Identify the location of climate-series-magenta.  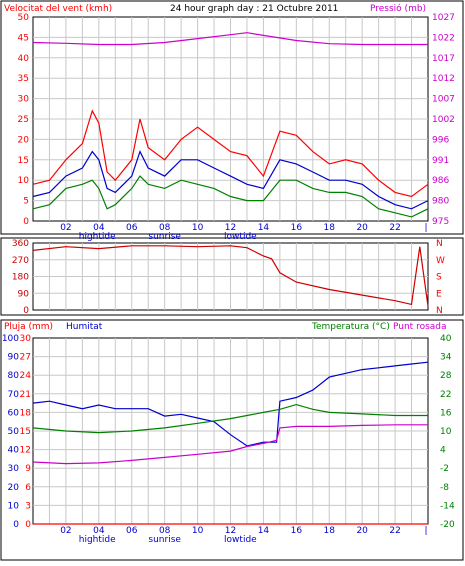
(230, 444).